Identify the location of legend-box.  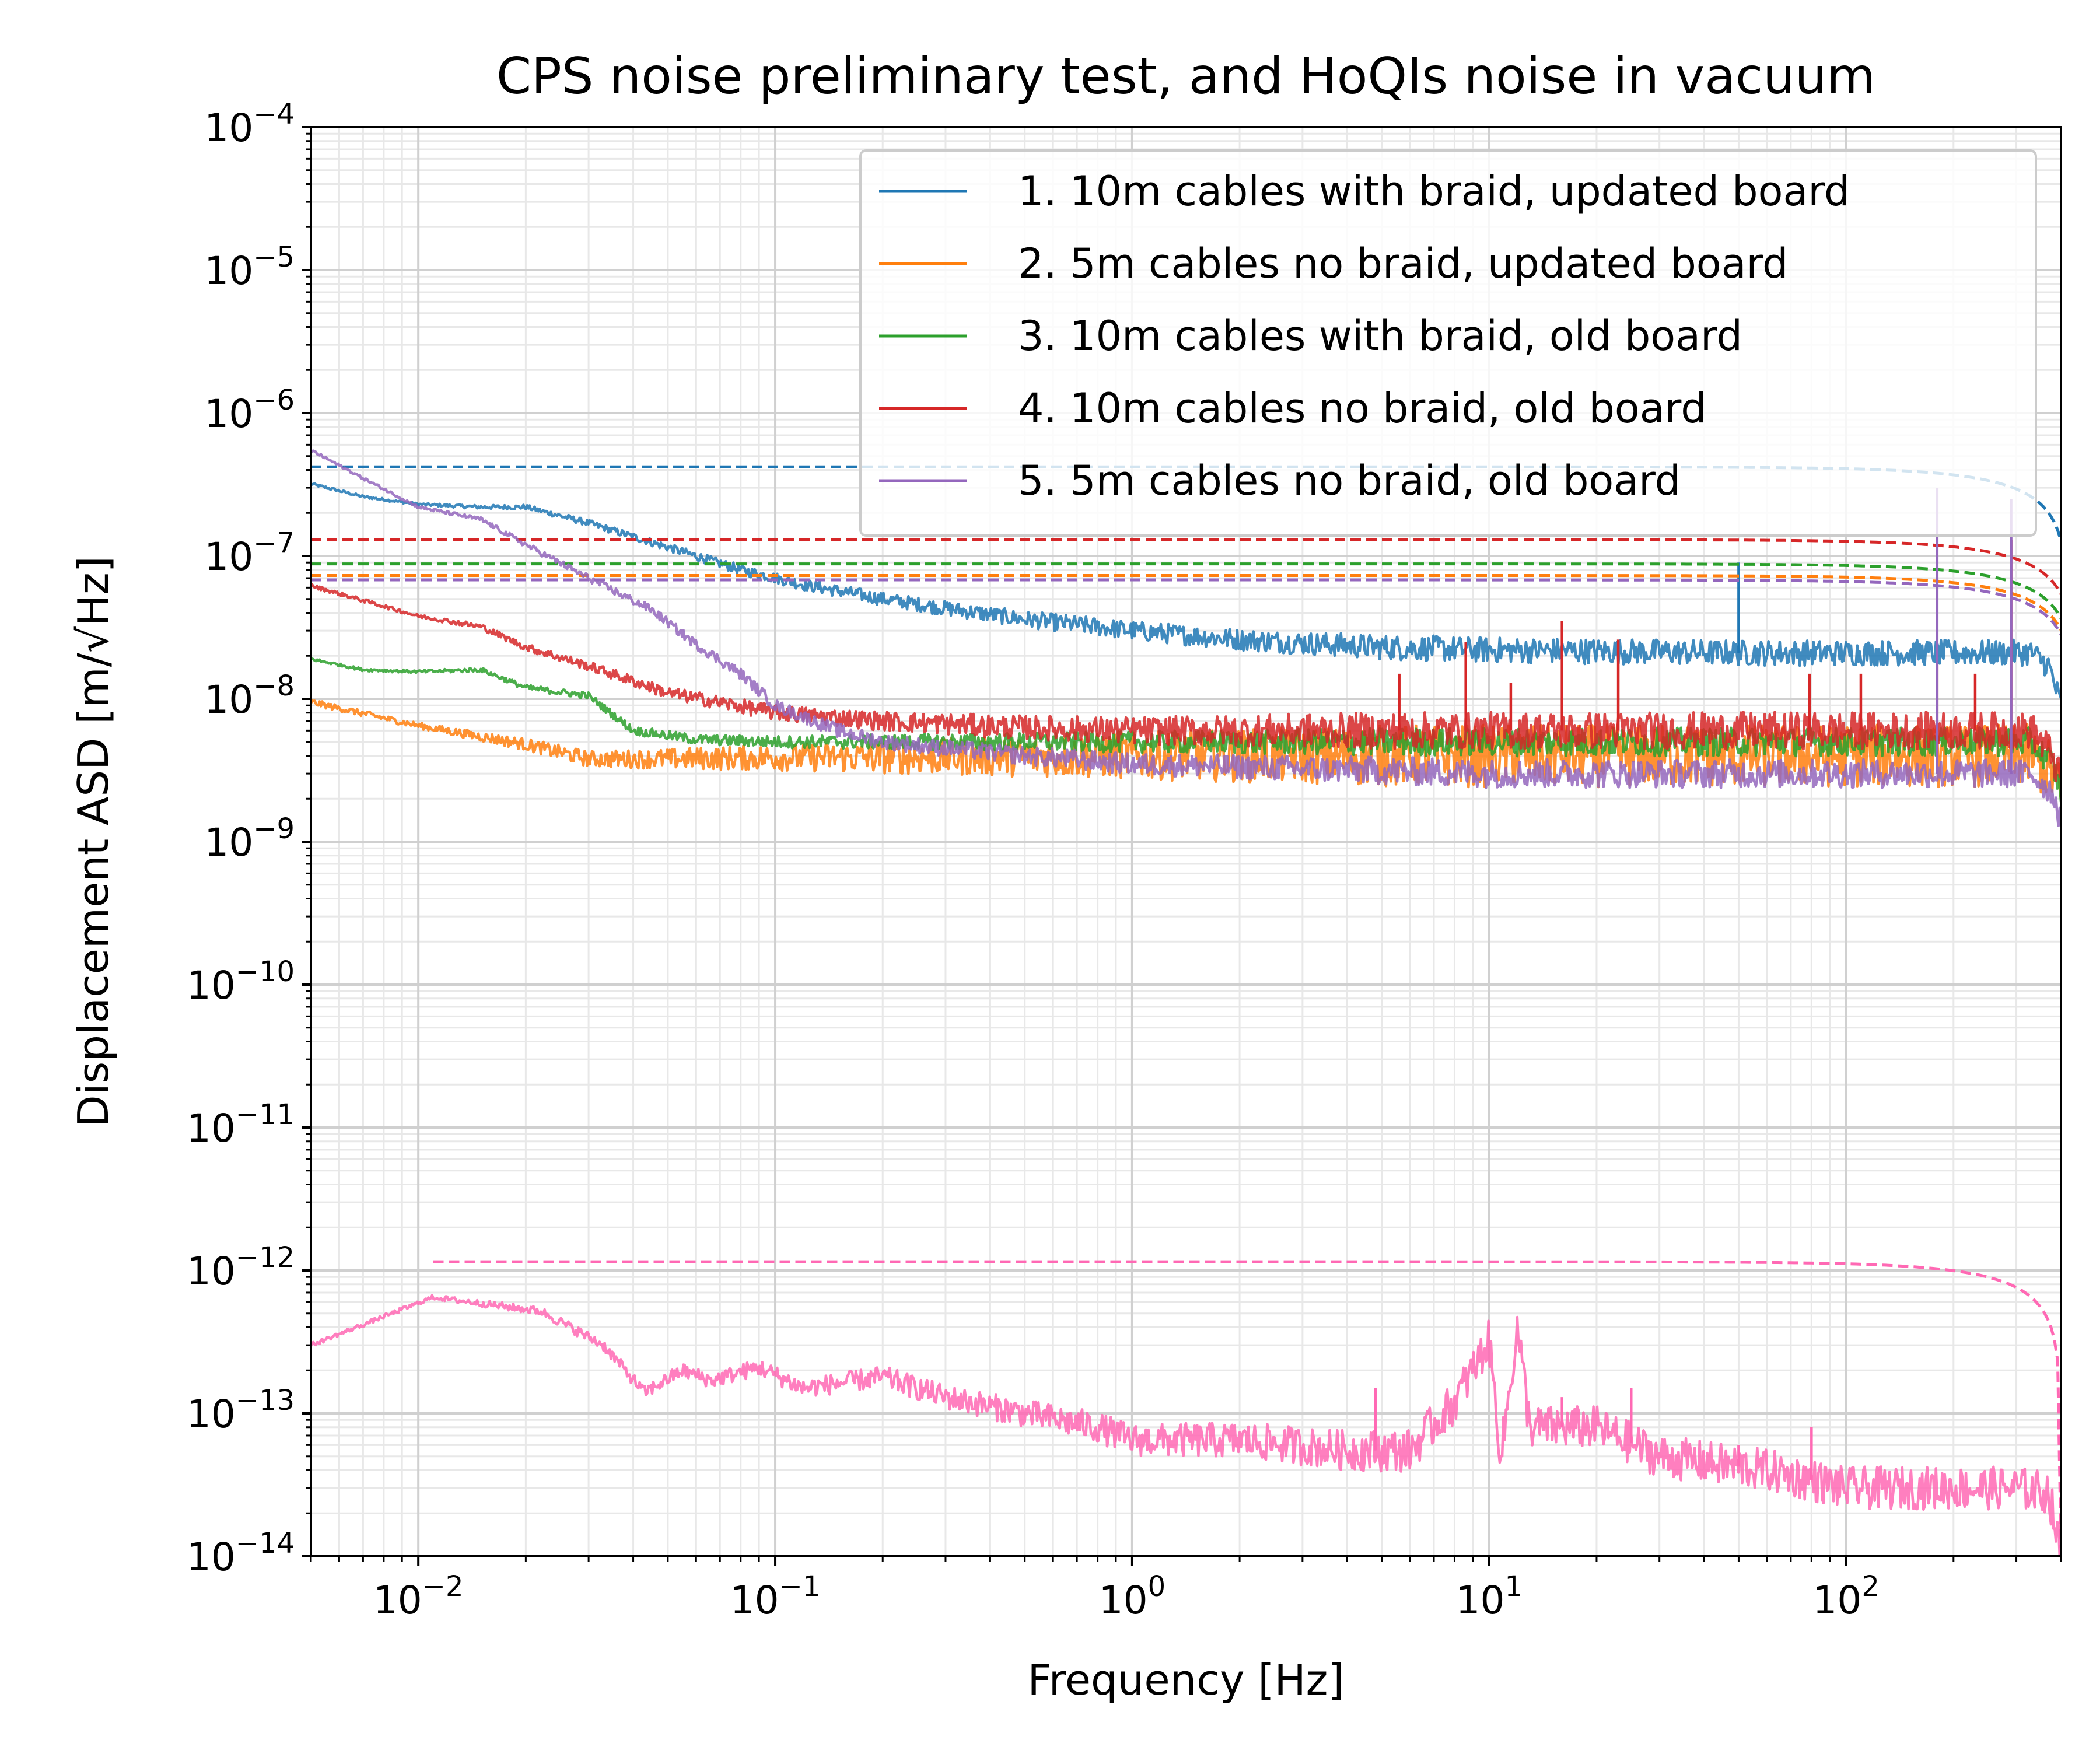
(1448, 343).